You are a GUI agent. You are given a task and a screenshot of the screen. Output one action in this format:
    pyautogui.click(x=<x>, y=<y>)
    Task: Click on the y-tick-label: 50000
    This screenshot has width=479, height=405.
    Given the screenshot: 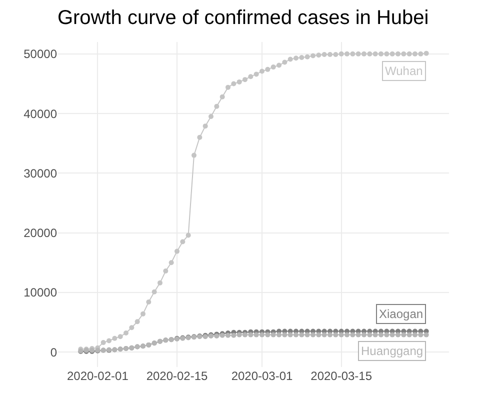 What is the action you would take?
    pyautogui.click(x=41, y=54)
    